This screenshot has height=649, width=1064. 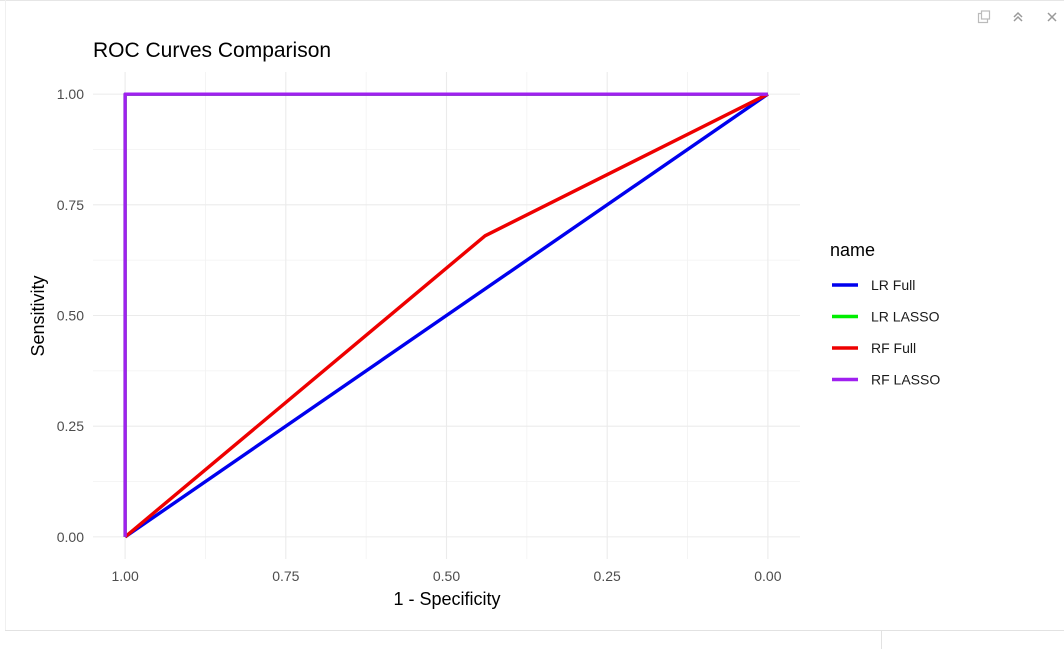 What do you see at coordinates (70, 205) in the screenshot?
I see `y-tick-label: 0.75` at bounding box center [70, 205].